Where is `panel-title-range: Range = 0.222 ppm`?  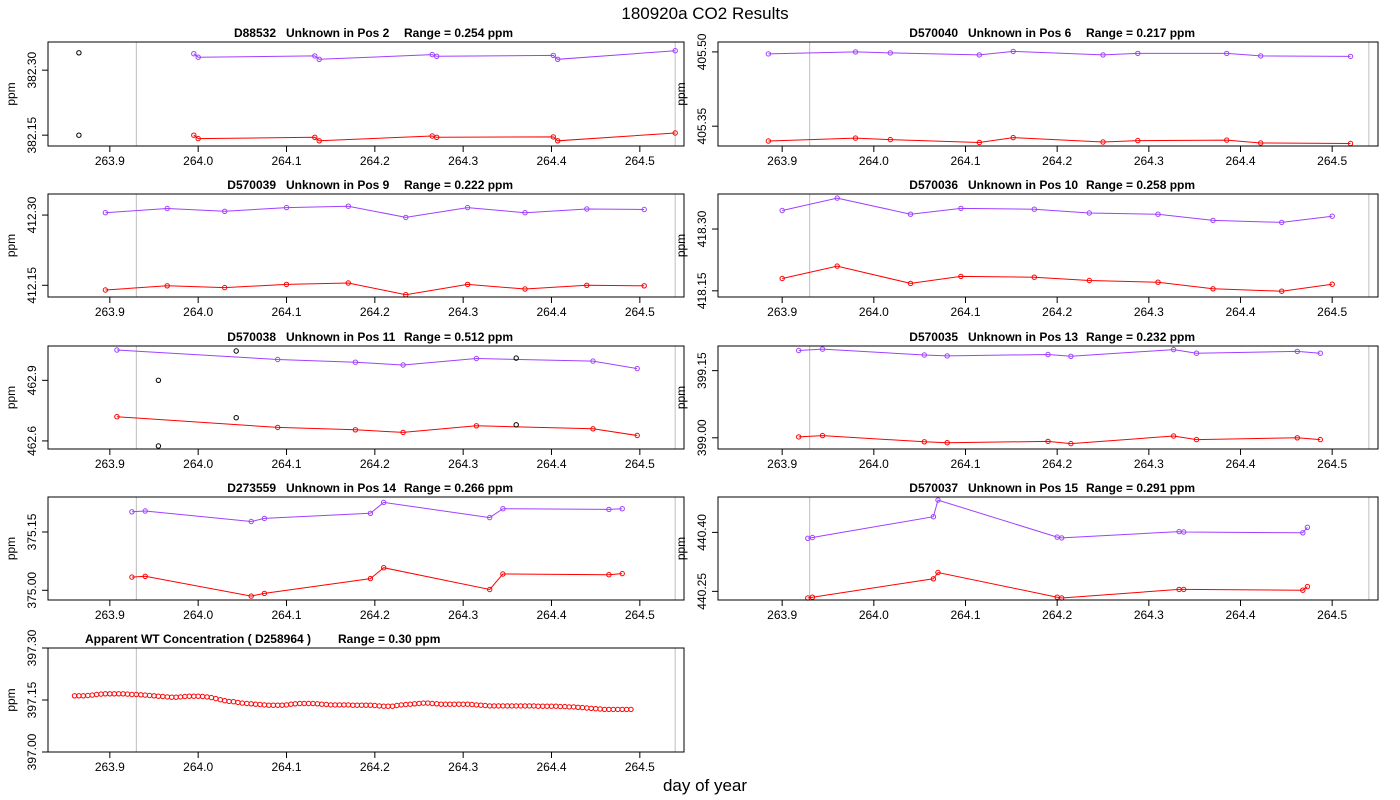
panel-title-range: Range = 0.222 ppm is located at coordinates (458, 185).